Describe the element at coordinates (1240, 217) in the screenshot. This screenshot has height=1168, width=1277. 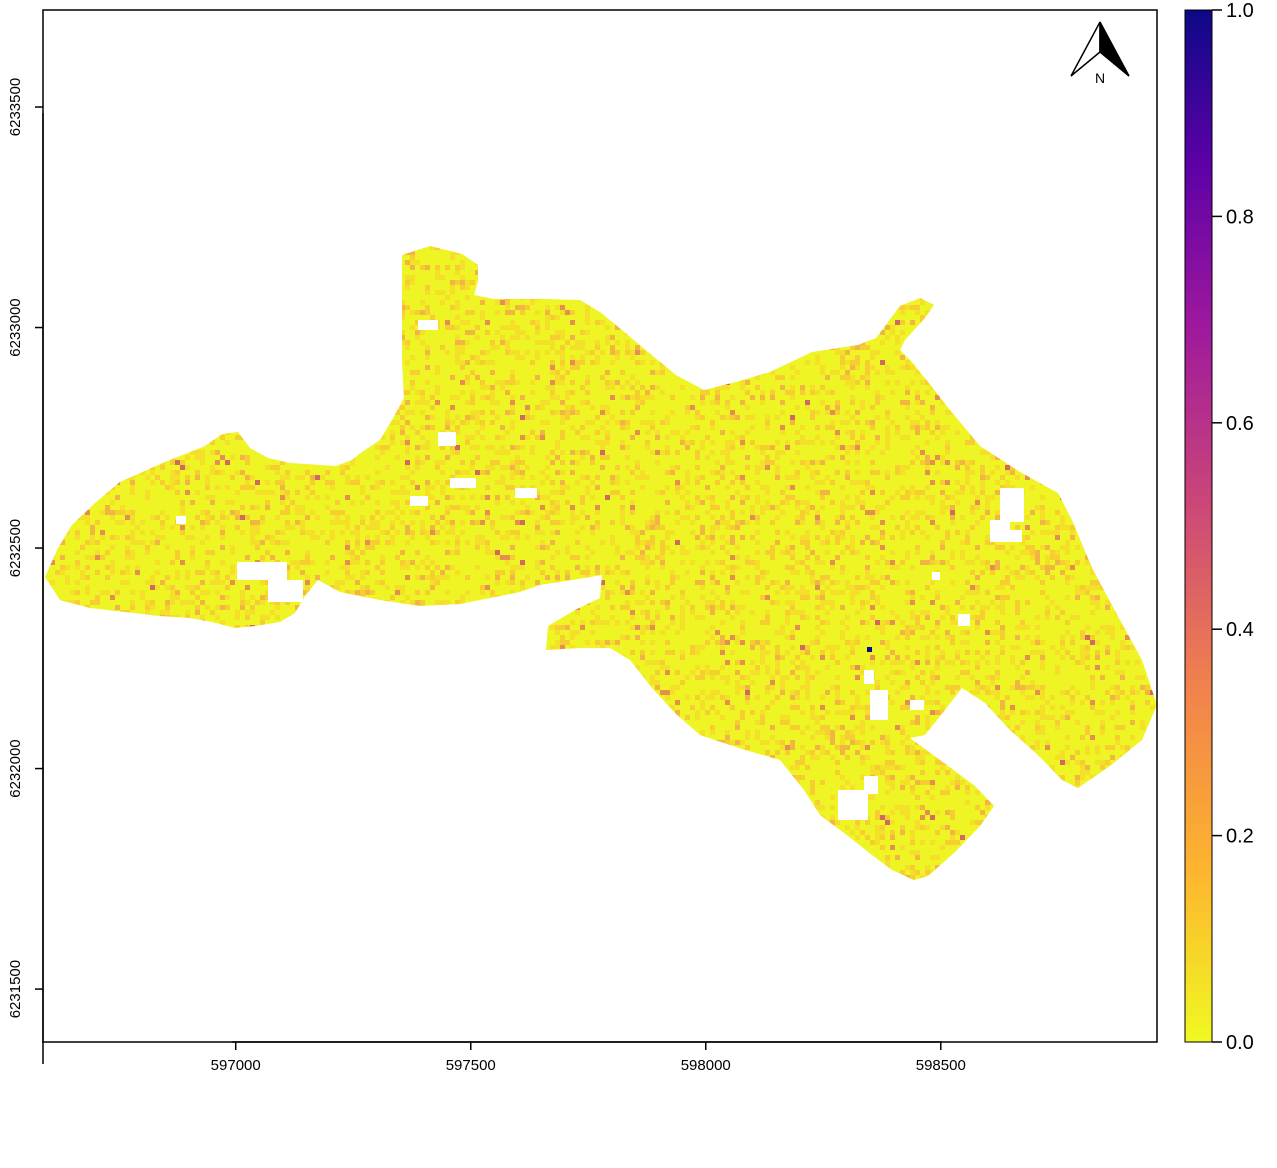
I see `legend-tick-label: 0.8` at that location.